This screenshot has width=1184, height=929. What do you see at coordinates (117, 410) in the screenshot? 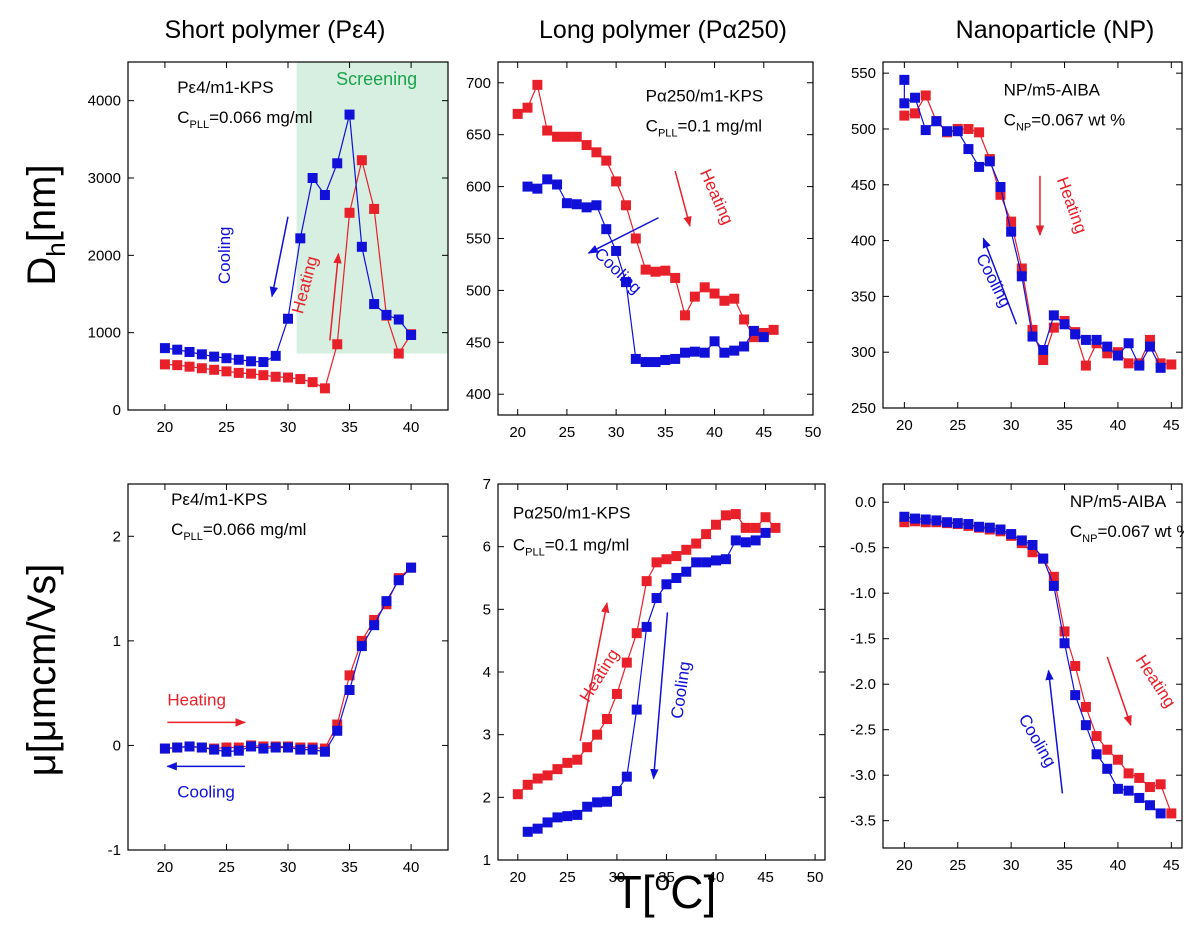
I see `y-tick-label: 0` at bounding box center [117, 410].